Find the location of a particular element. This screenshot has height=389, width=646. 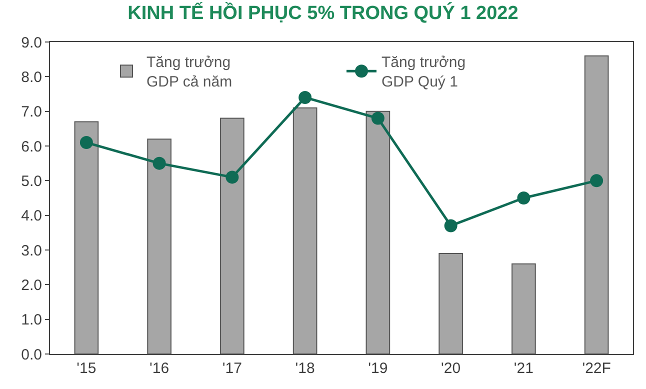

y-tick-label: 4.0 is located at coordinates (31, 216).